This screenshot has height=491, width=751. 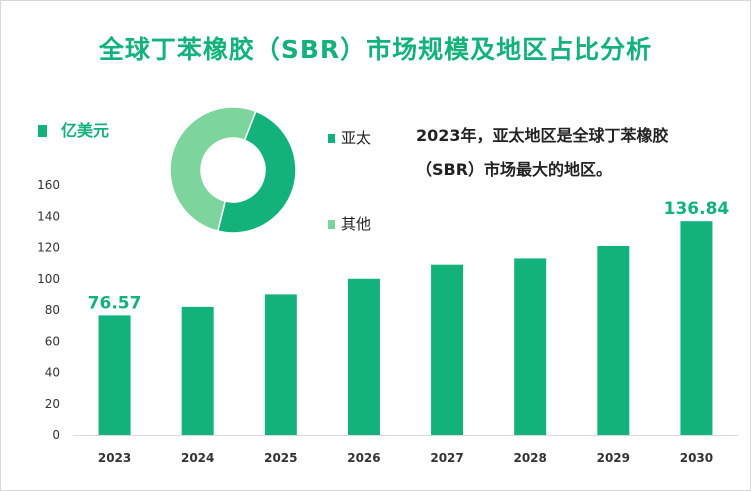 What do you see at coordinates (696, 458) in the screenshot?
I see `x-tick-label: 2030` at bounding box center [696, 458].